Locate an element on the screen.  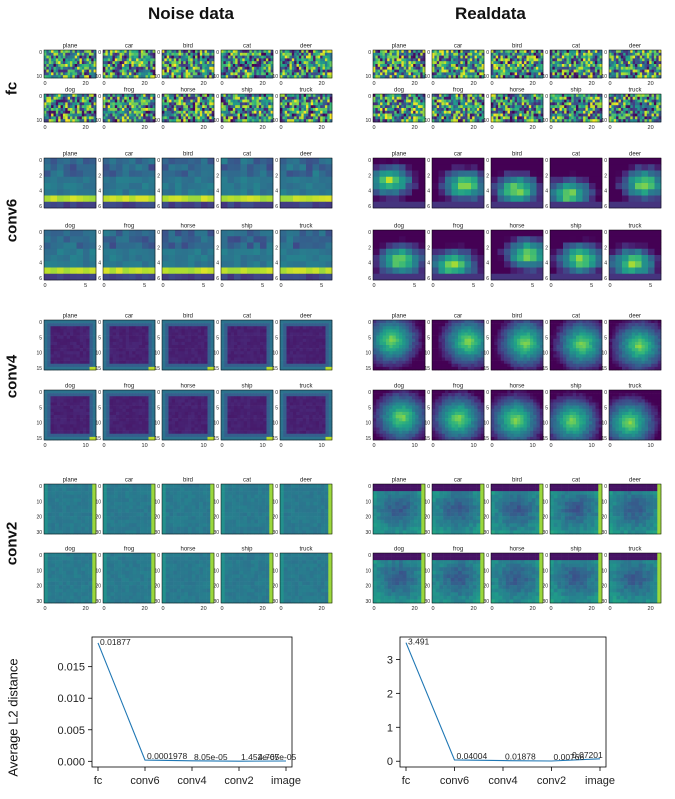
heatmap-ytick: 30 is located at coordinates (39, 533).